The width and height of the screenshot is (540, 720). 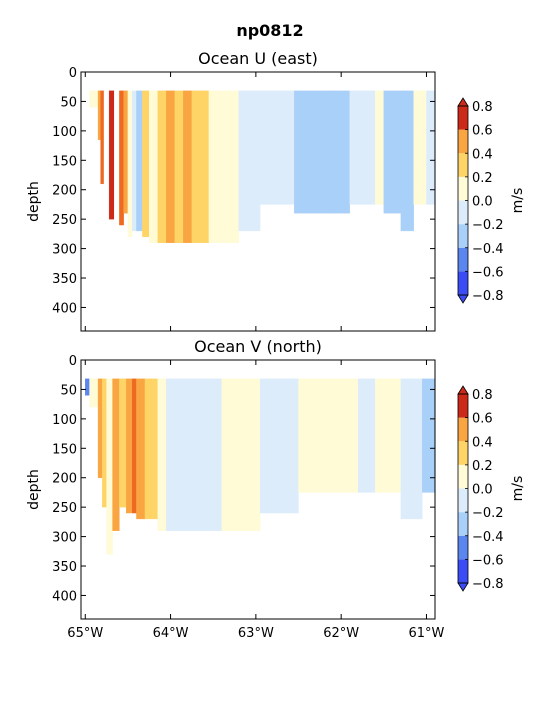 What do you see at coordinates (85, 633) in the screenshot?
I see `x-tick-label: 65°W` at bounding box center [85, 633].